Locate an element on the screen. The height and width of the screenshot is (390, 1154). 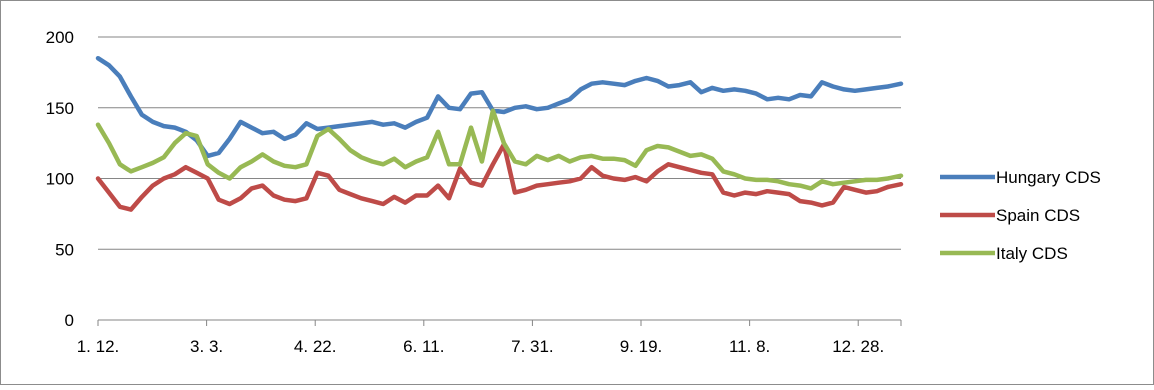
series-line-italy-cds is located at coordinates (499, 149).